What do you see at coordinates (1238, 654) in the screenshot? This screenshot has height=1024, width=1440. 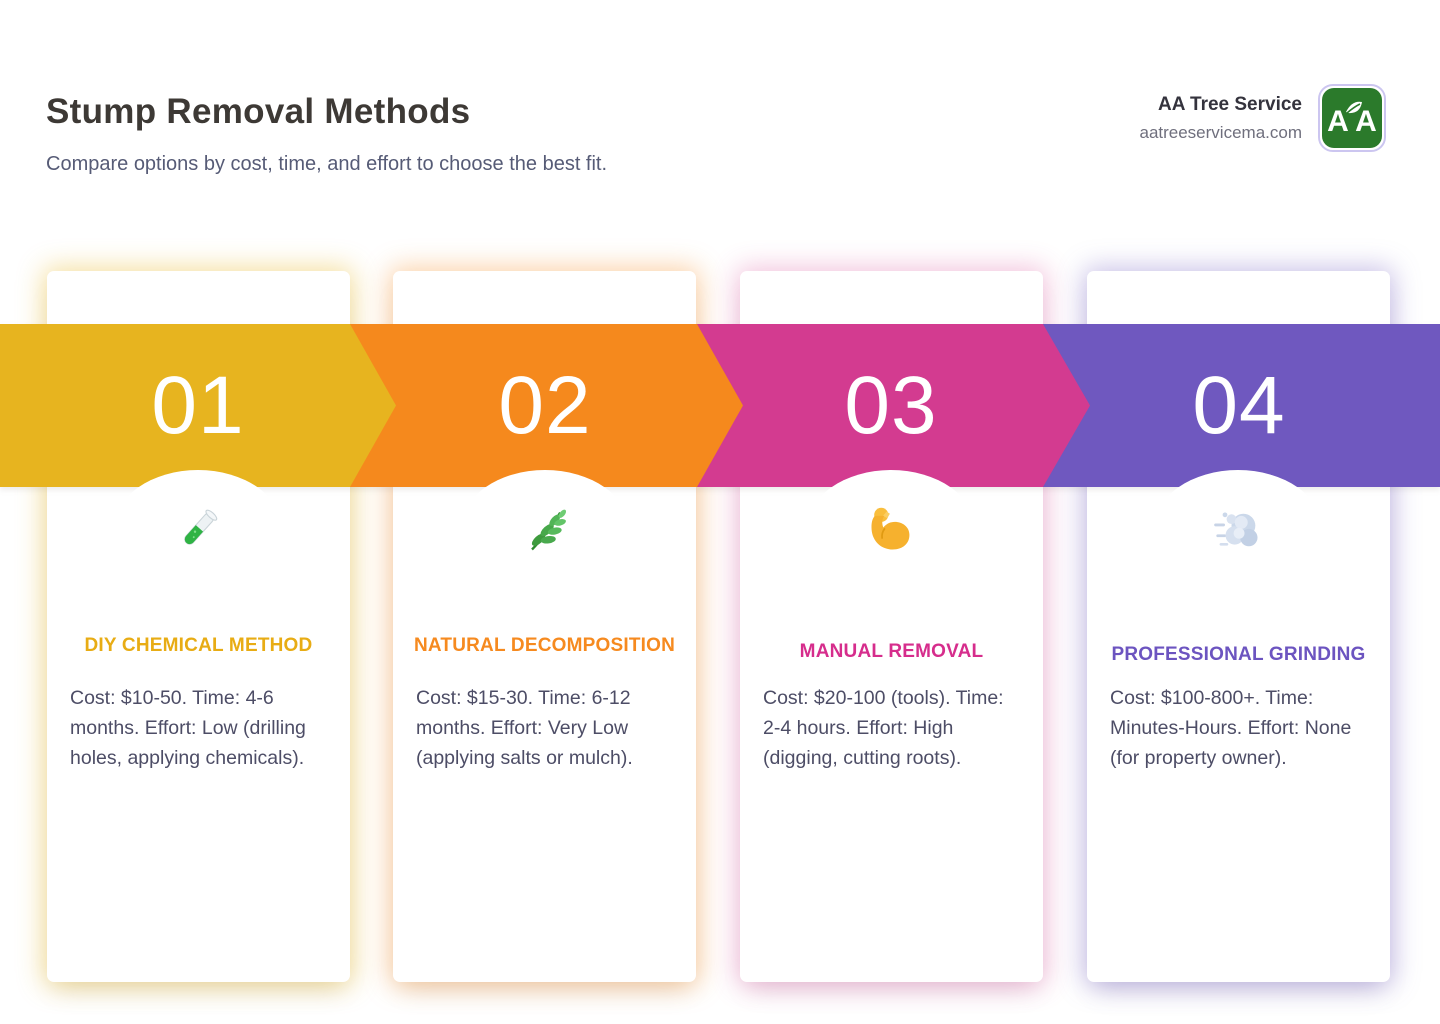 I see `method-title: PROFESSIONAL GRINDING` at bounding box center [1238, 654].